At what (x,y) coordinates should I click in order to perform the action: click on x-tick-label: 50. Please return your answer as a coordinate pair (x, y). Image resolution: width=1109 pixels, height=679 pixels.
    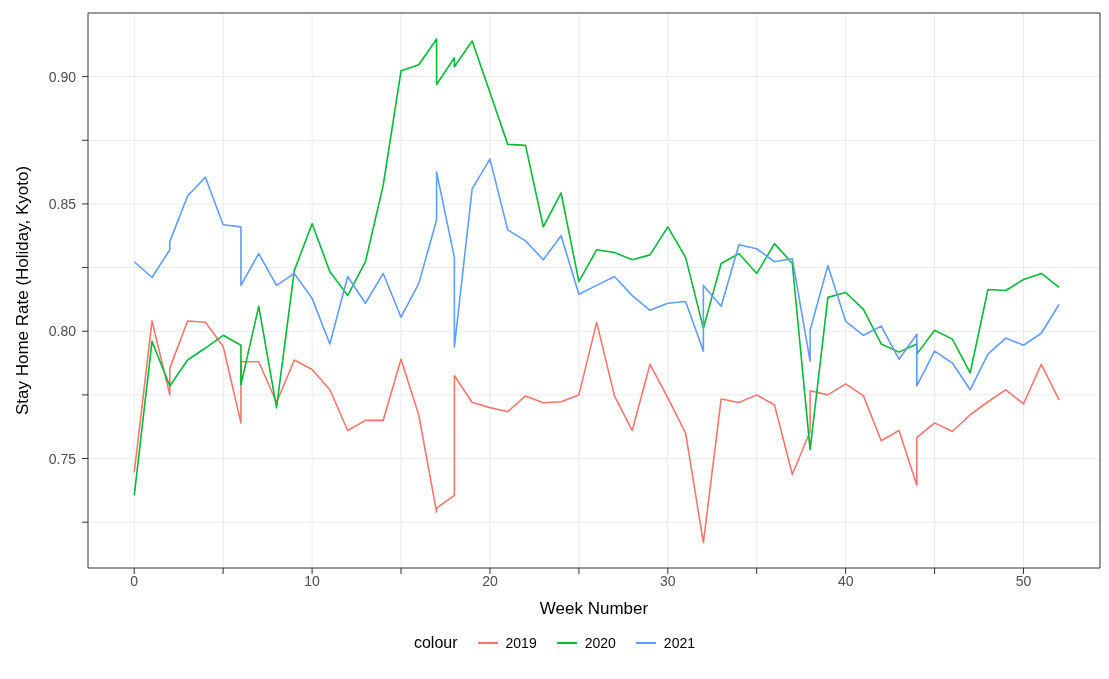
    Looking at the image, I should click on (1023, 580).